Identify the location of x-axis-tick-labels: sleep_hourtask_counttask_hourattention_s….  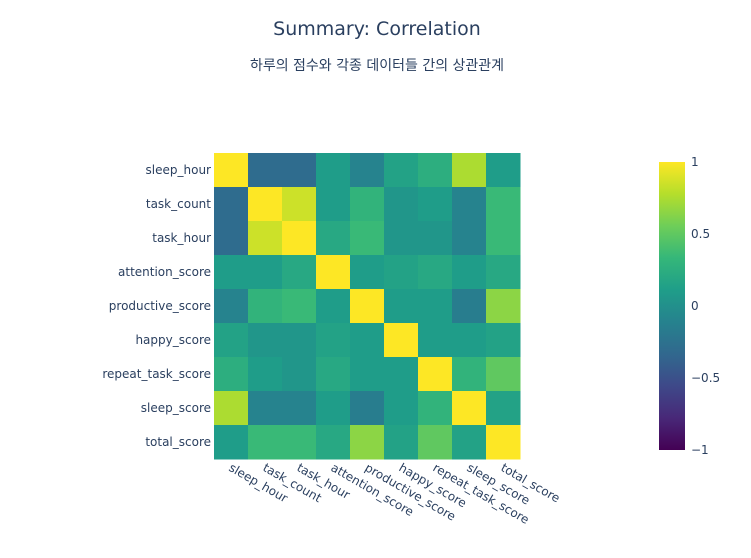
(395, 493).